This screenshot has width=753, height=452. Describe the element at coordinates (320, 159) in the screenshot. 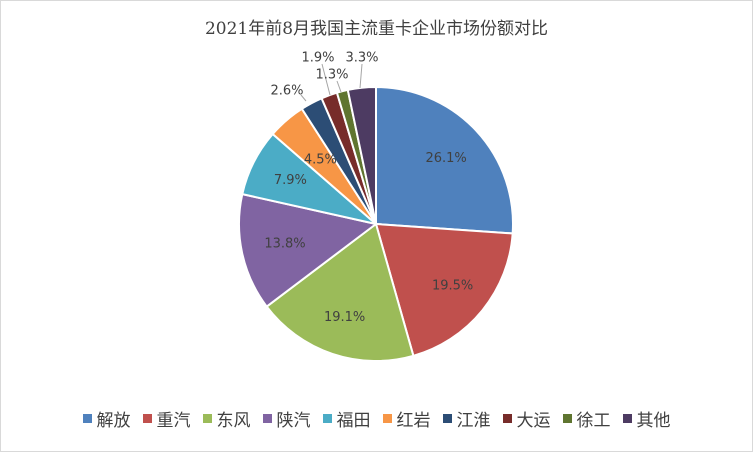

I see `data-label-红岩: 4.5%` at that location.